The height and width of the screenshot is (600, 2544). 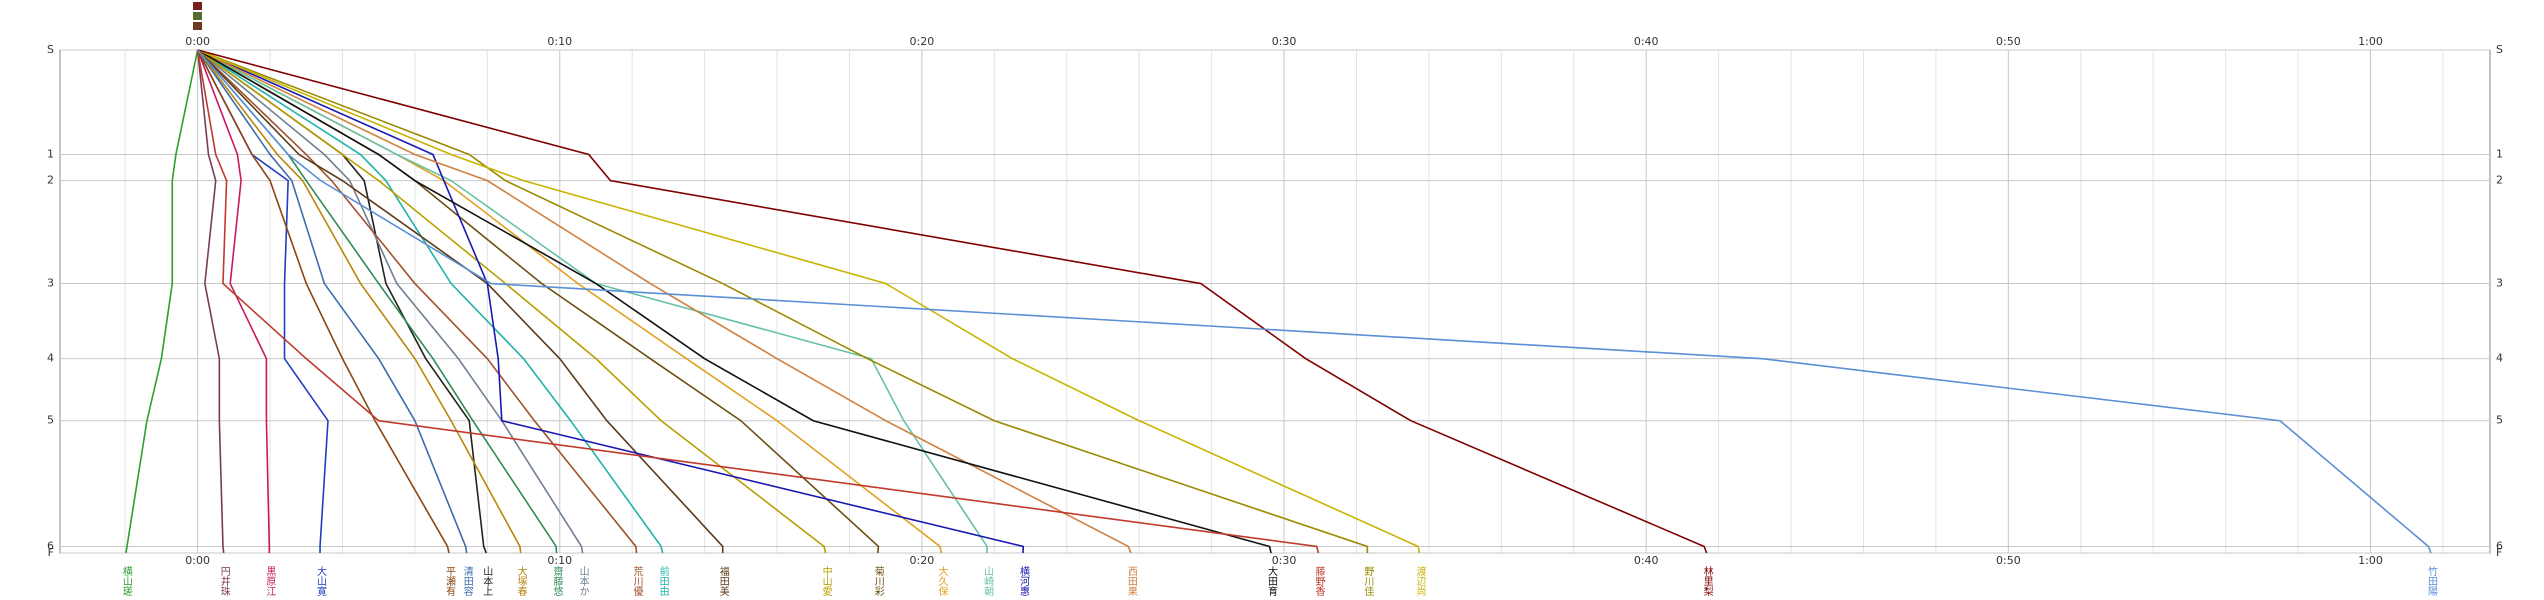 What do you see at coordinates (270, 581) in the screenshot?
I see `runner-name: 黒原江` at bounding box center [270, 581].